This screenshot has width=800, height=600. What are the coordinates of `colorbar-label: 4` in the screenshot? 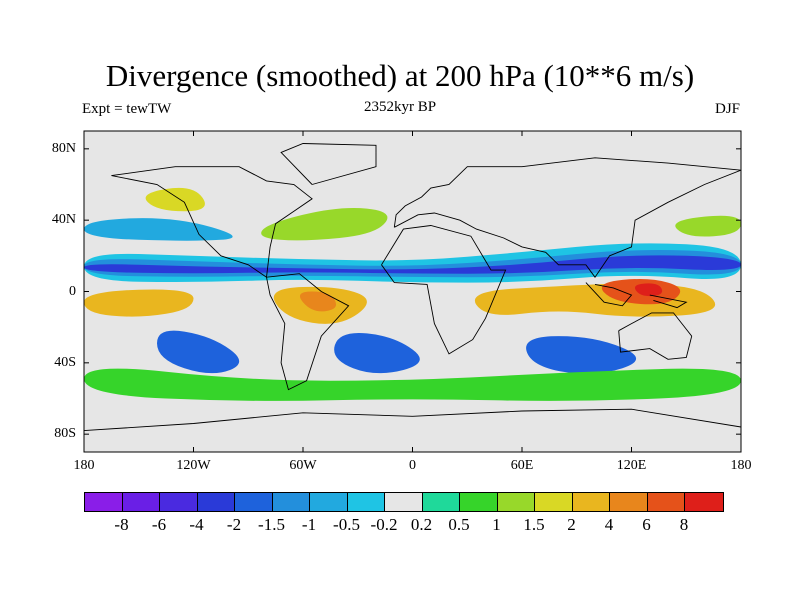 It's located at (609, 524).